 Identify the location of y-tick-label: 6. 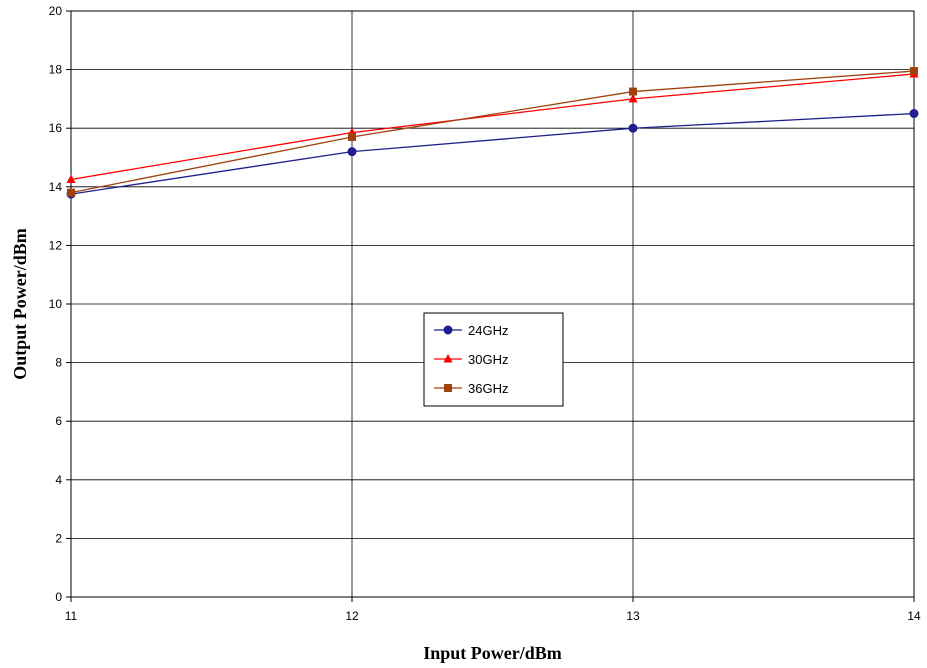
(58, 421).